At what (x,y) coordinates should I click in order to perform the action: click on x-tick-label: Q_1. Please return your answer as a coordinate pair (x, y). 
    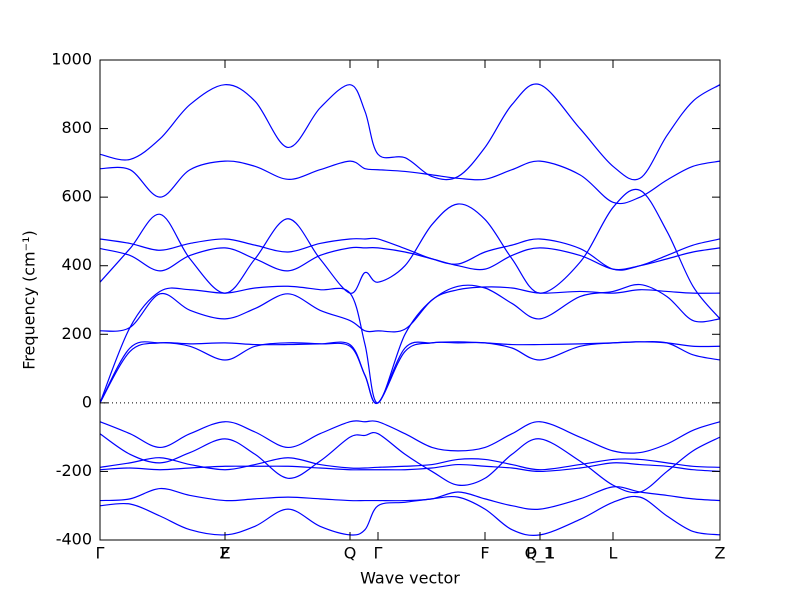
    Looking at the image, I should click on (540, 554).